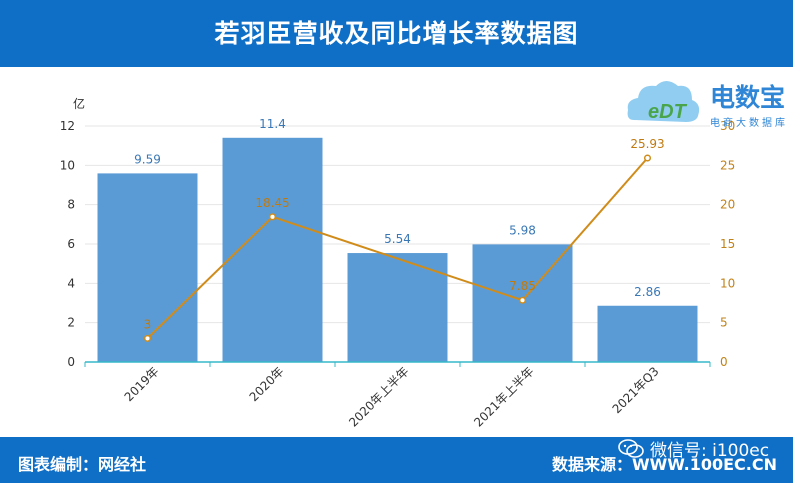 This screenshot has width=793, height=483. What do you see at coordinates (79, 103) in the screenshot?
I see `left-axis-unit: 亿` at bounding box center [79, 103].